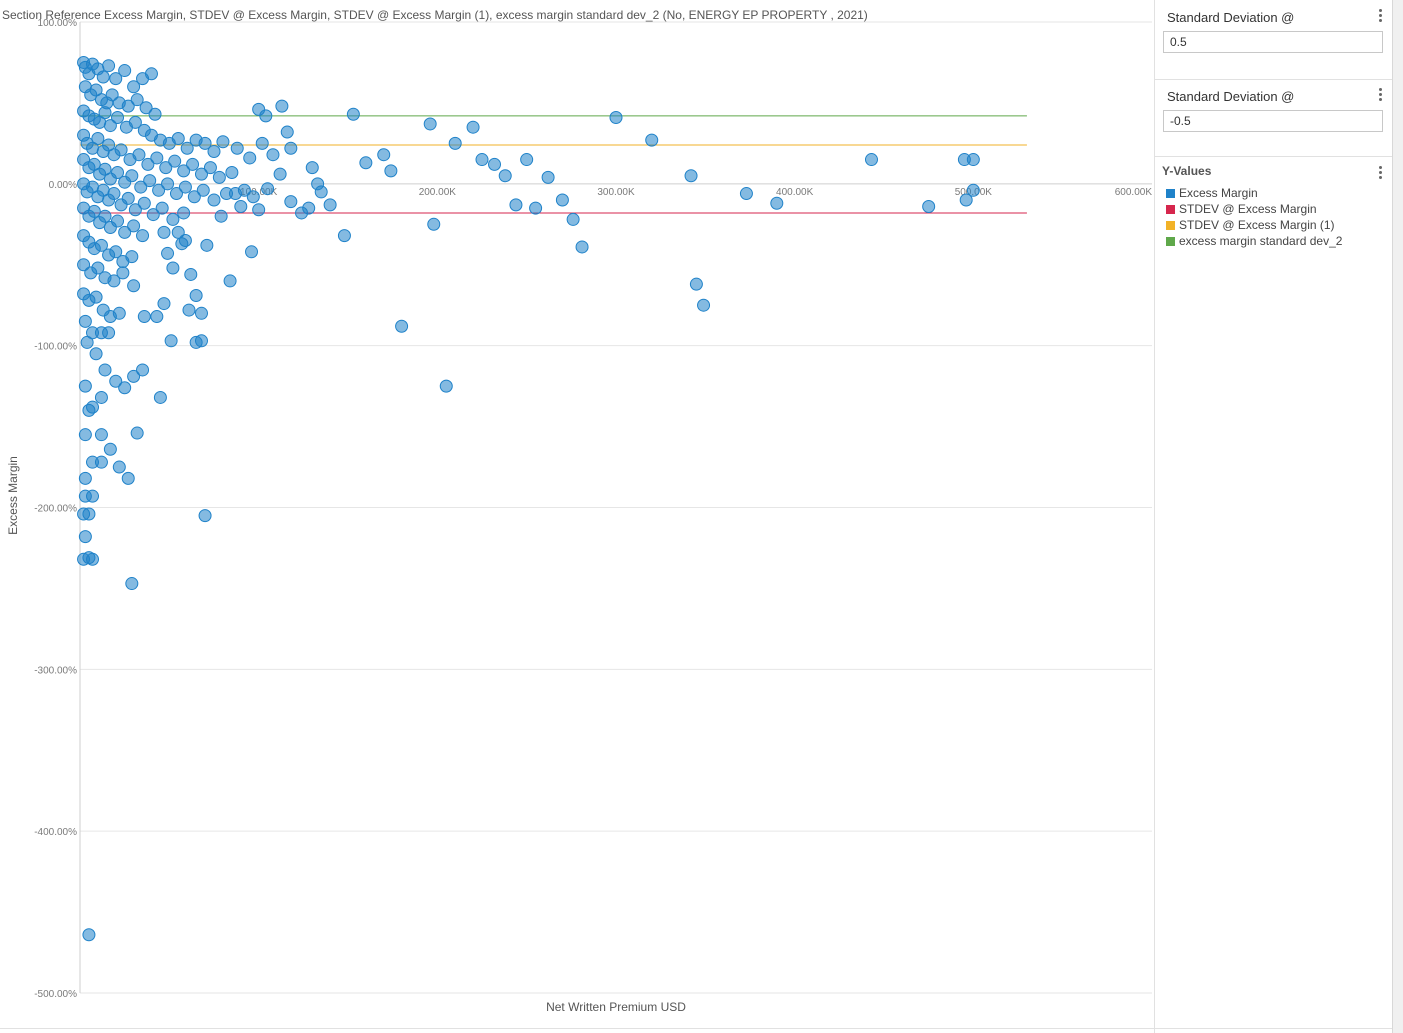 The image size is (1403, 1033). I want to click on x-tick-label: 100.00K, so click(259, 192).